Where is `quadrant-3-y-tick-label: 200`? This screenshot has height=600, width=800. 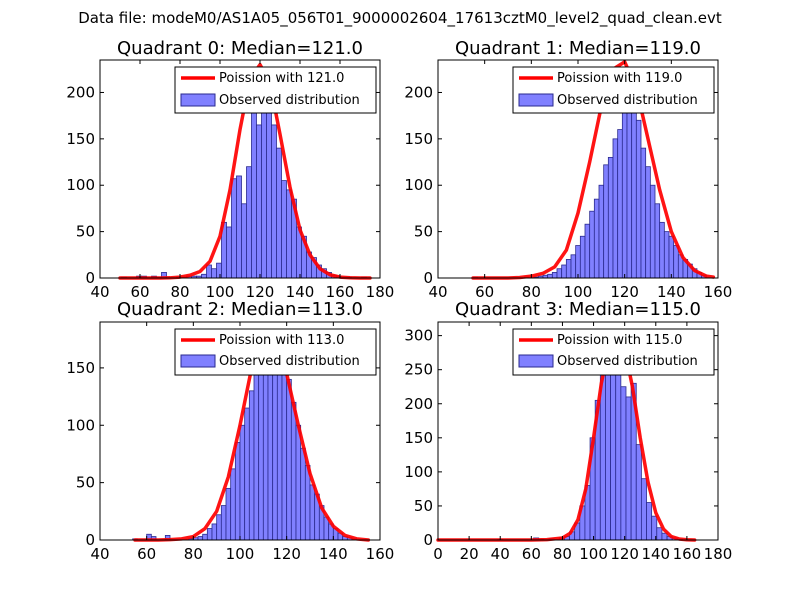 quadrant-3-y-tick-label: 200 is located at coordinates (418, 404).